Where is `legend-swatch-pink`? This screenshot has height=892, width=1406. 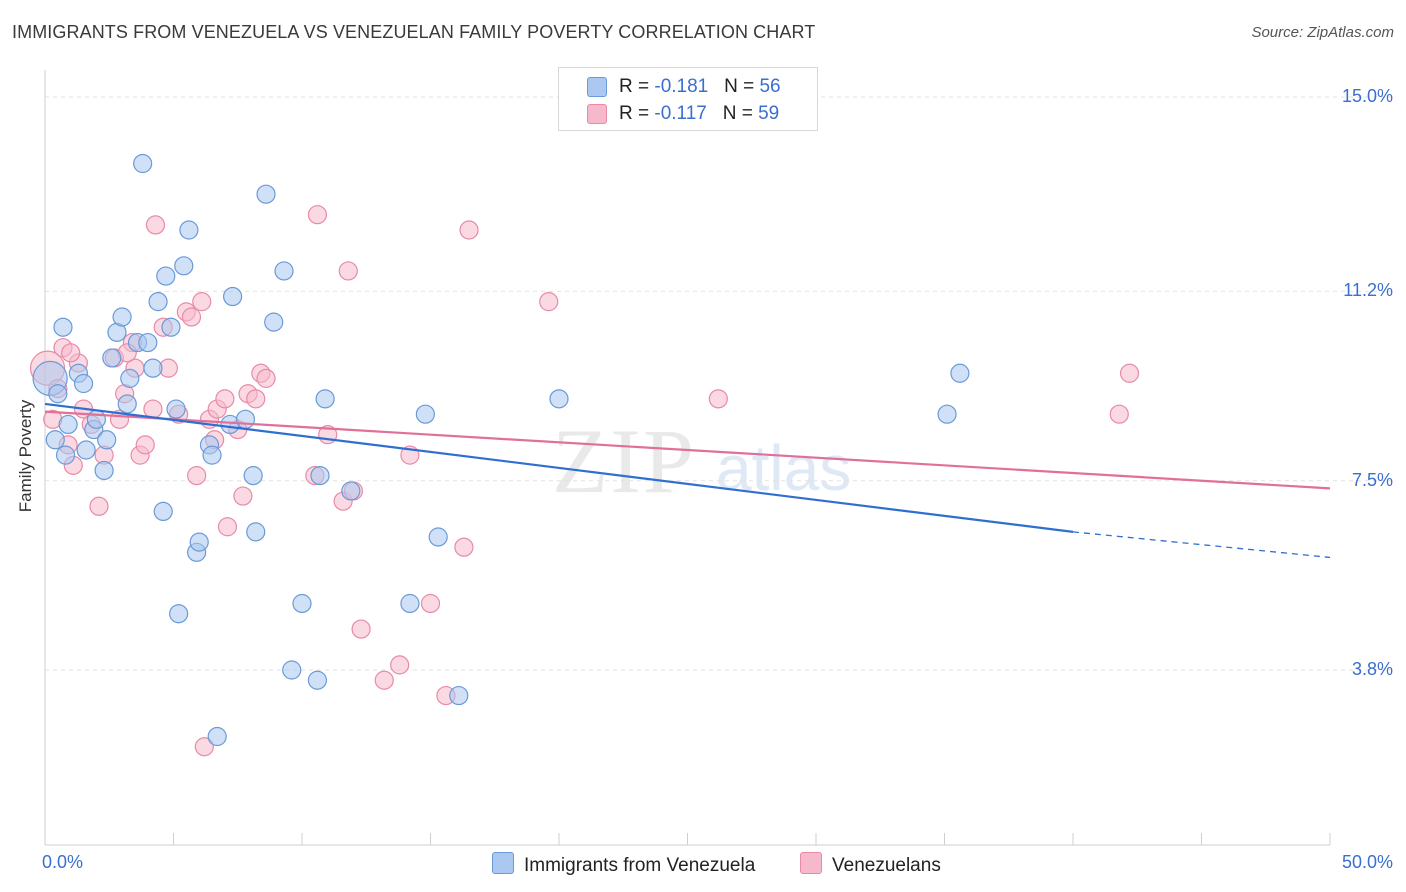 legend-swatch-pink is located at coordinates (811, 863).